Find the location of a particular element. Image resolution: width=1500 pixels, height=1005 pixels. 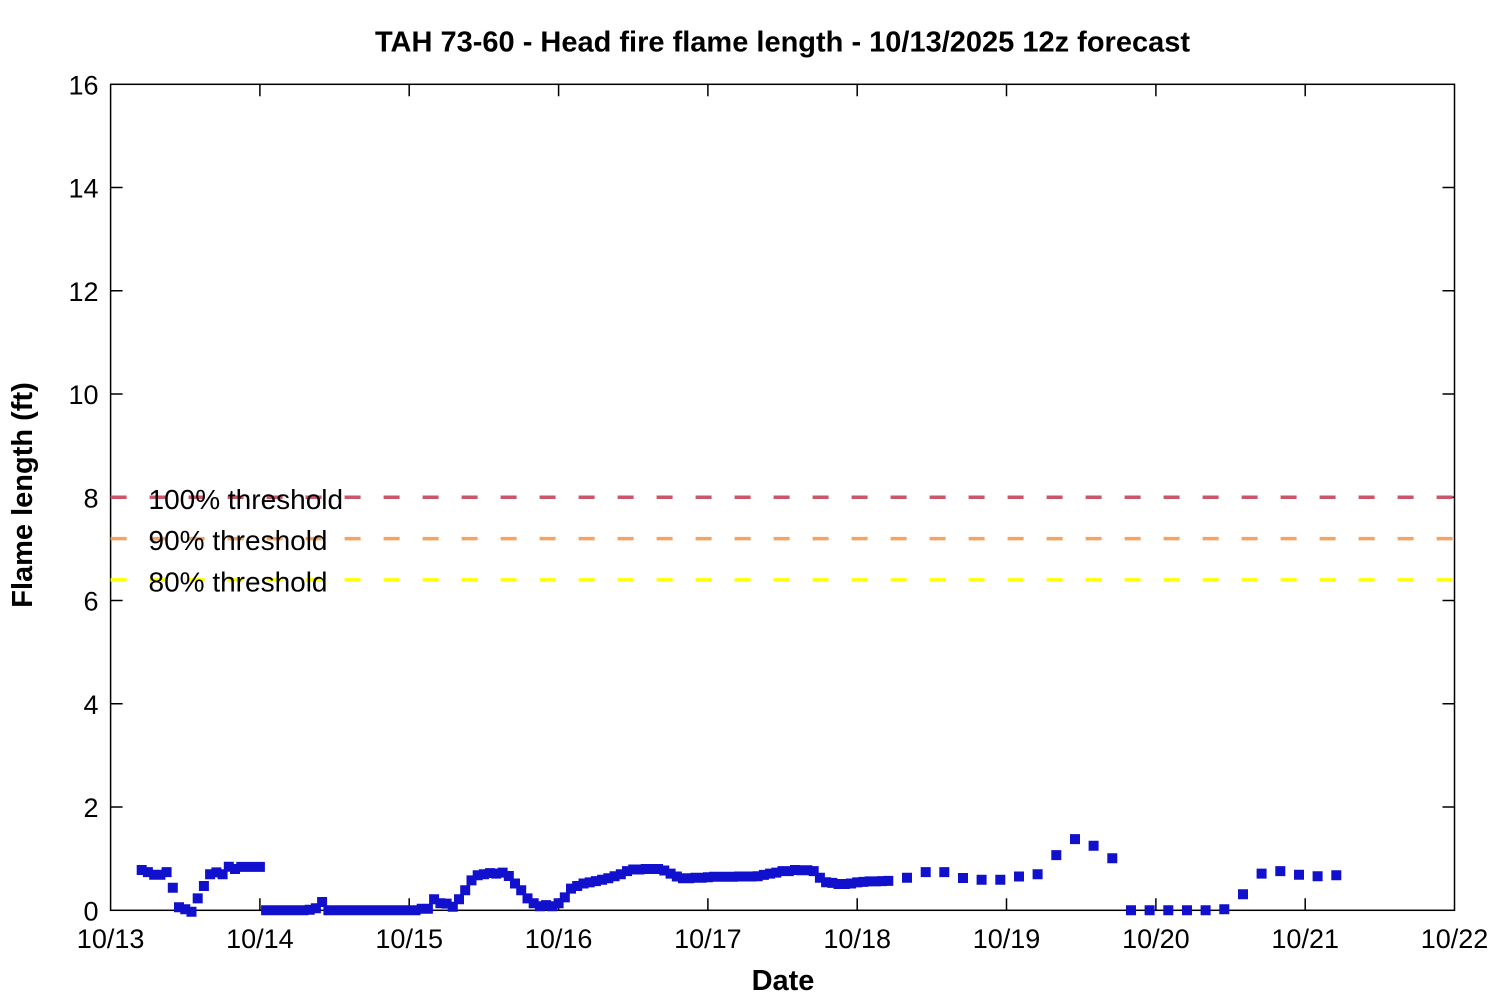

svg-text: 14 is located at coordinates (83, 189).